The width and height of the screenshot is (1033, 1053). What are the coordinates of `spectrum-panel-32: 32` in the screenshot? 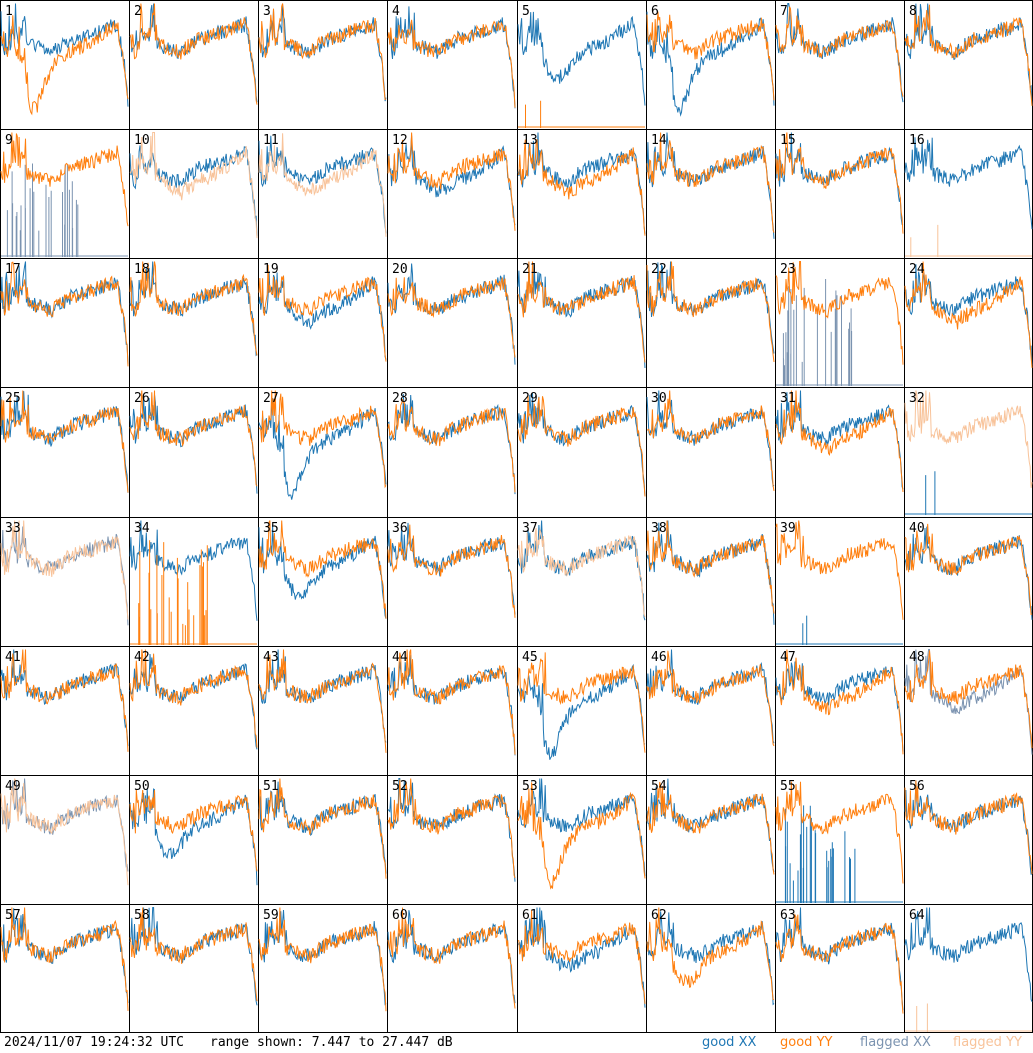 It's located at (968, 452).